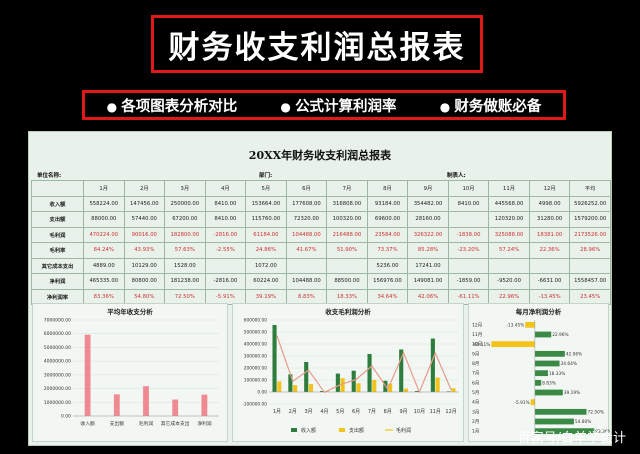 The image size is (640, 454). Describe the element at coordinates (481, 345) in the screenshot. I see `data-label: -61.11%` at that location.